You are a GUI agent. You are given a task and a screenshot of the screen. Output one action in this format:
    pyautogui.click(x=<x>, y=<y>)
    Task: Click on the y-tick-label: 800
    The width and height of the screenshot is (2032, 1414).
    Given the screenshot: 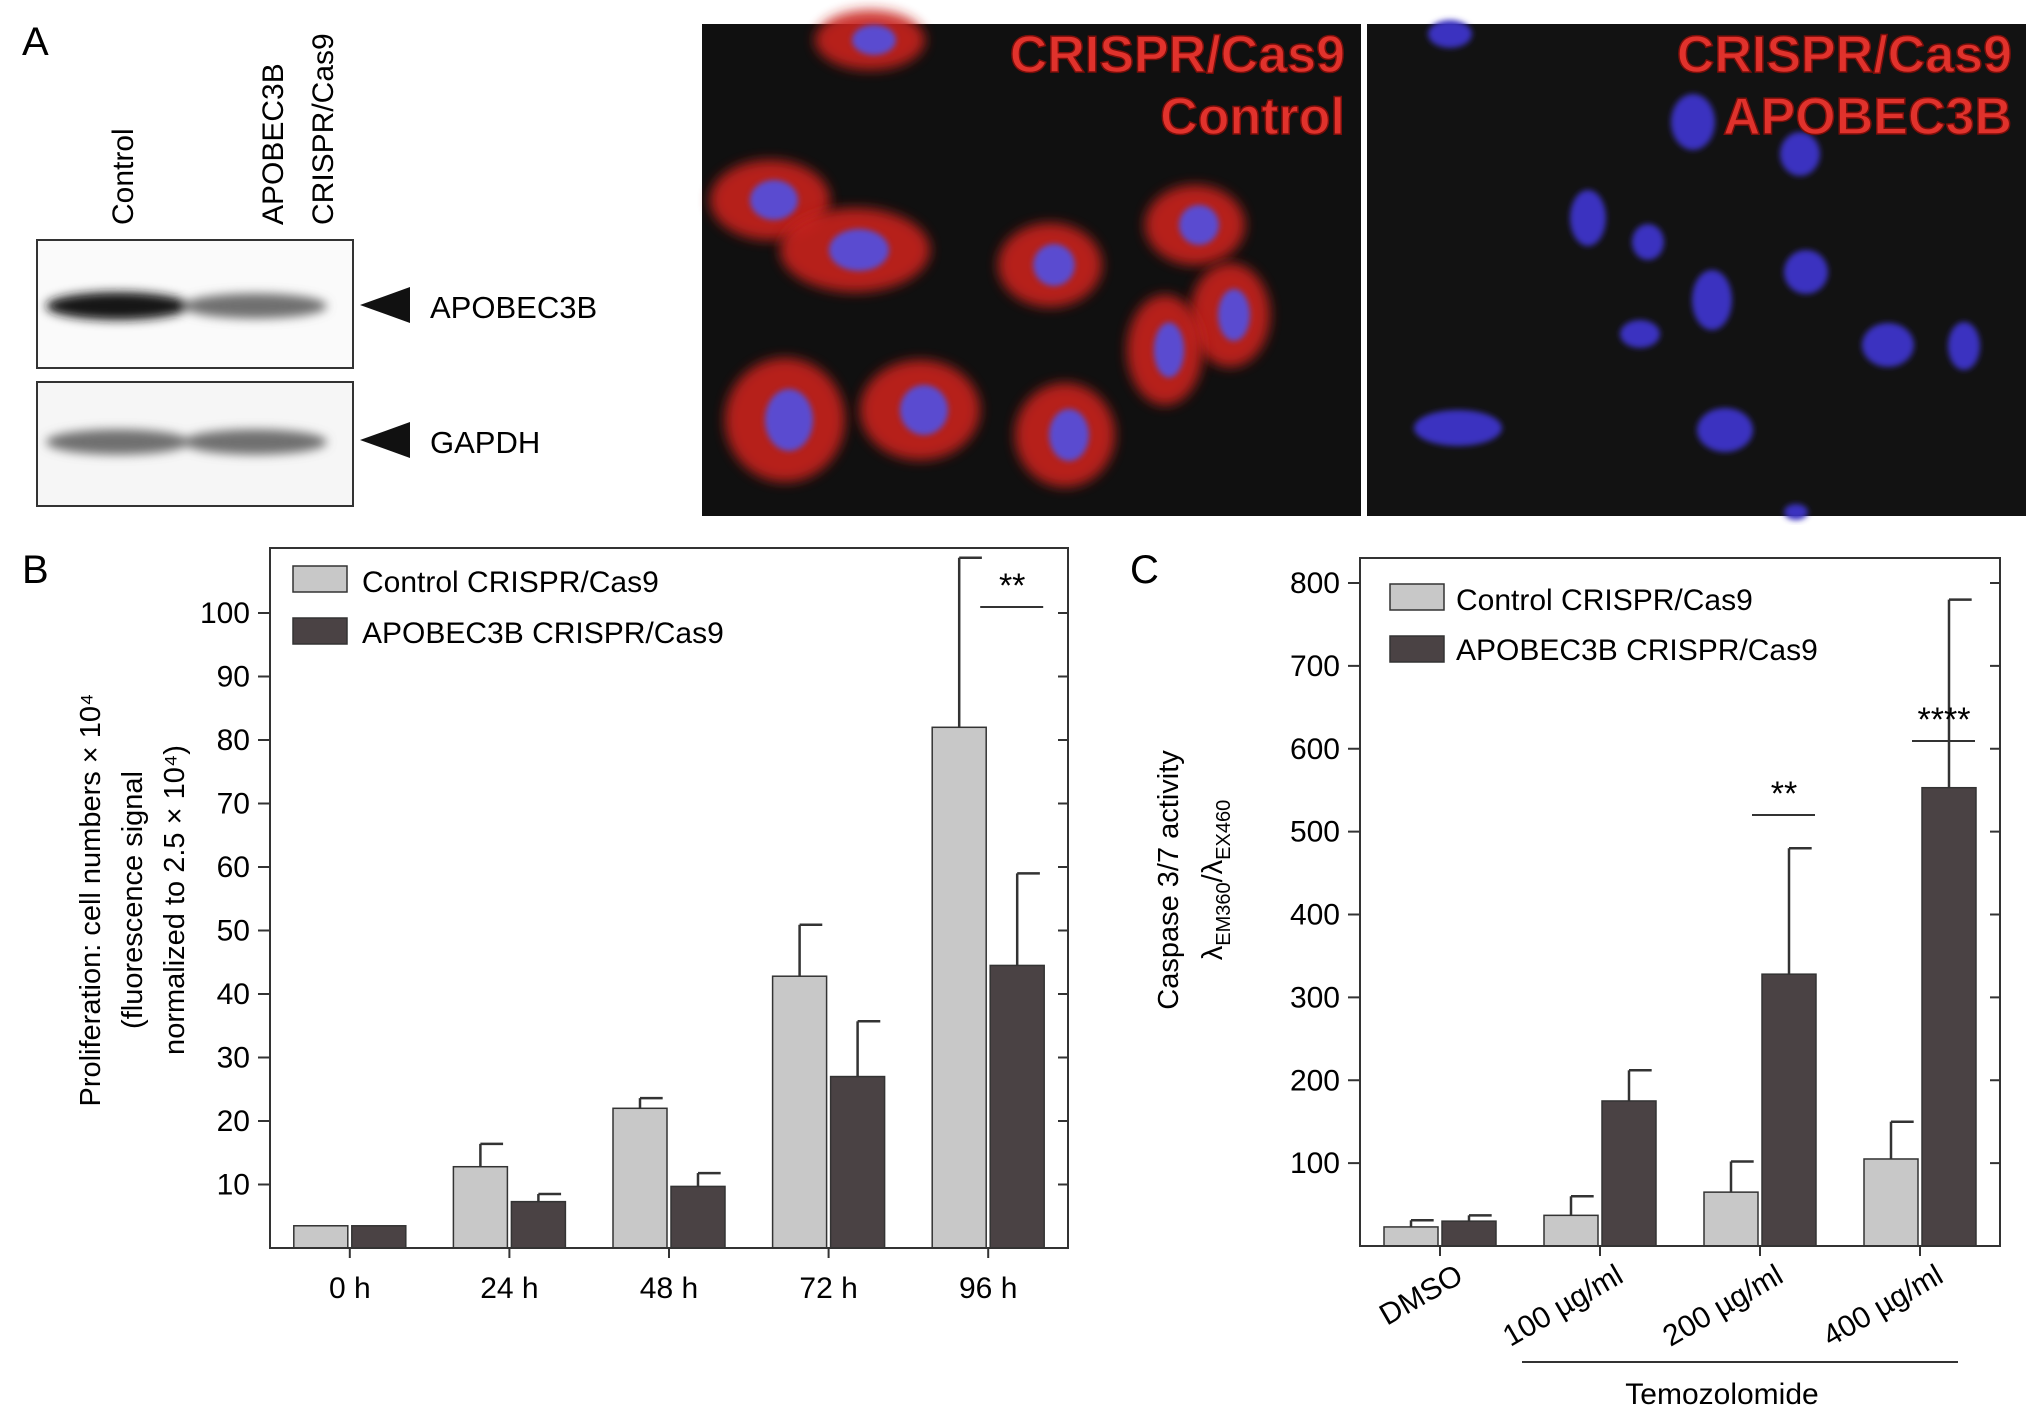 What is the action you would take?
    pyautogui.click(x=1315, y=583)
    